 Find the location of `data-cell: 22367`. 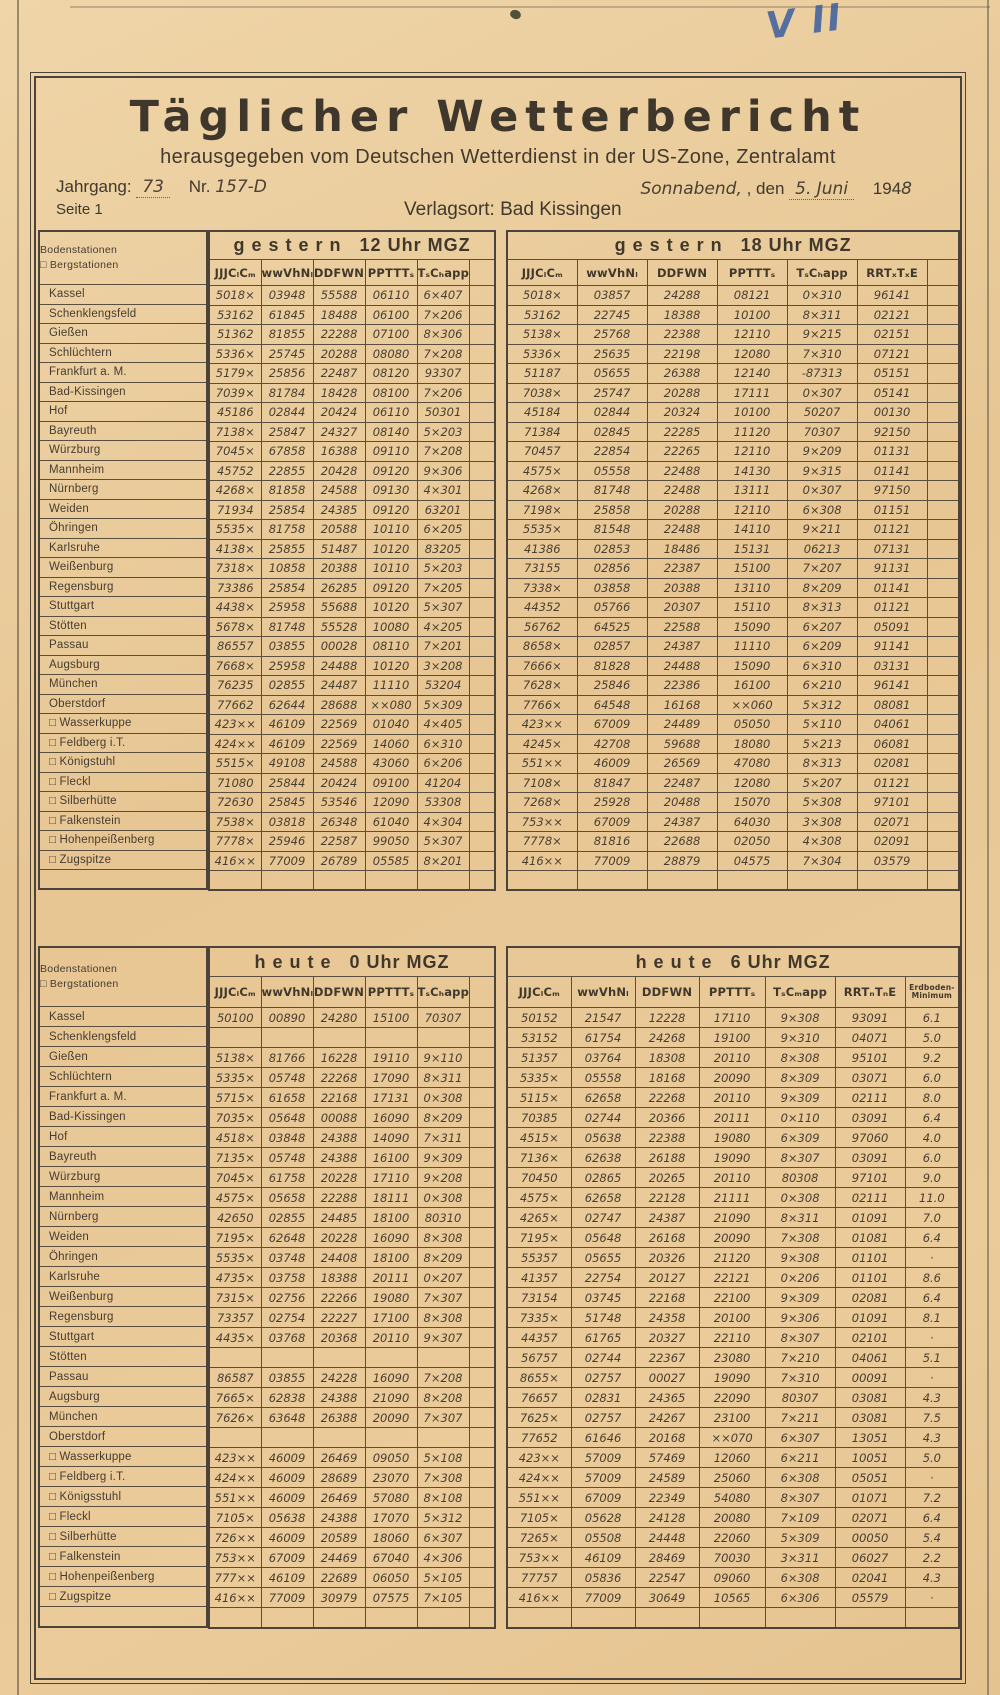

data-cell: 22367 is located at coordinates (667, 1357).